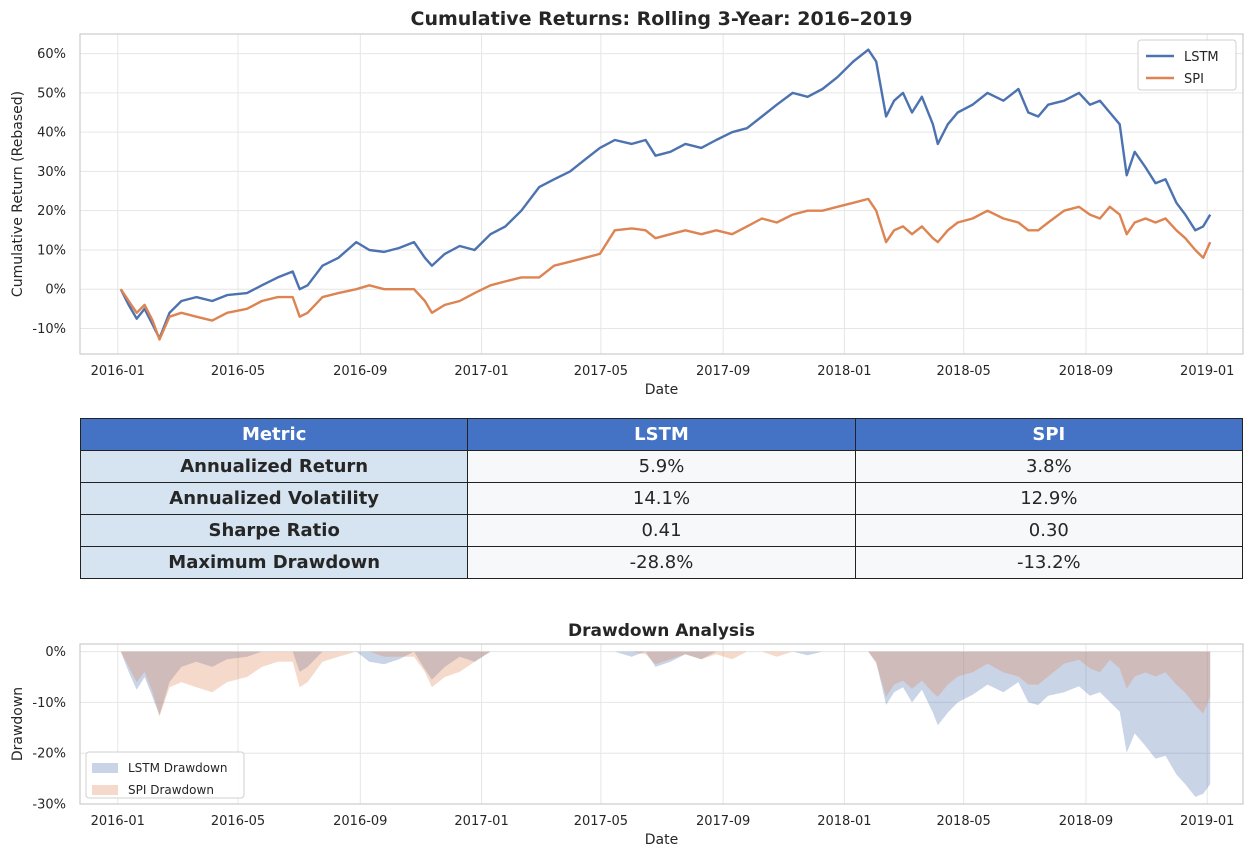 Image resolution: width=1252 pixels, height=862 pixels. I want to click on y-tick-label: 10%, so click(51, 250).